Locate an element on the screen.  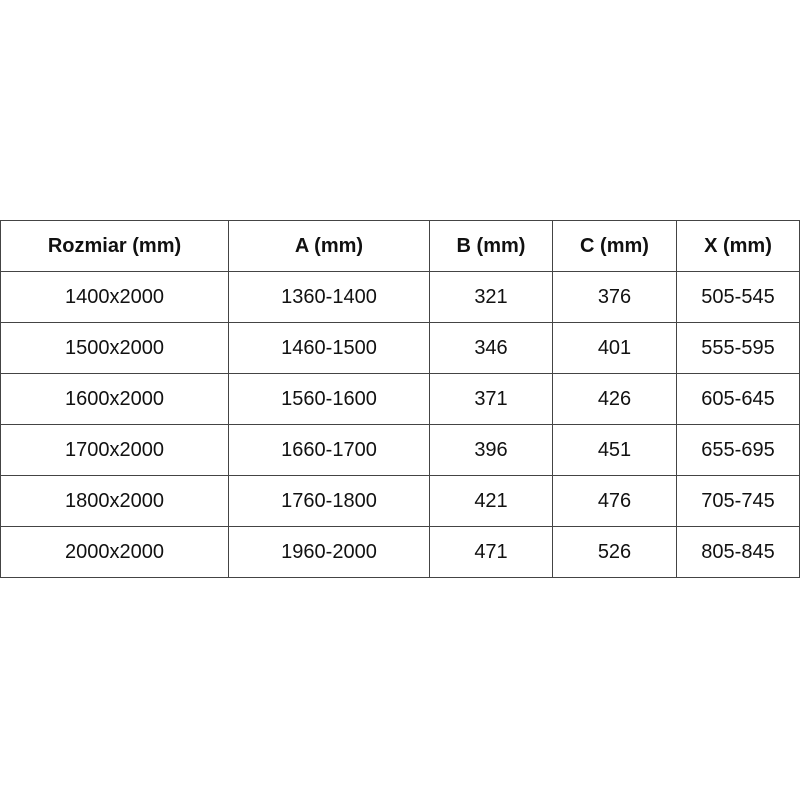
header-cell: B (mm) is located at coordinates (491, 246).